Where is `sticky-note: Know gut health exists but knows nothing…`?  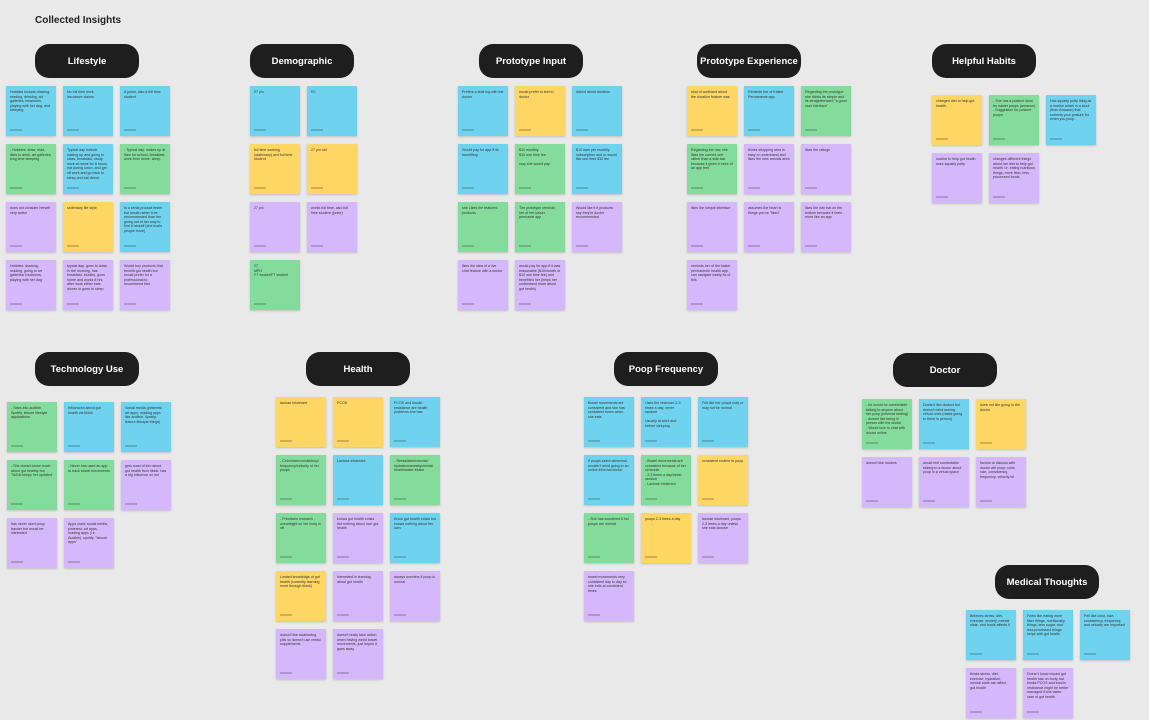
sticky-note: Know gut health exists but knows nothing… is located at coordinates (415, 538).